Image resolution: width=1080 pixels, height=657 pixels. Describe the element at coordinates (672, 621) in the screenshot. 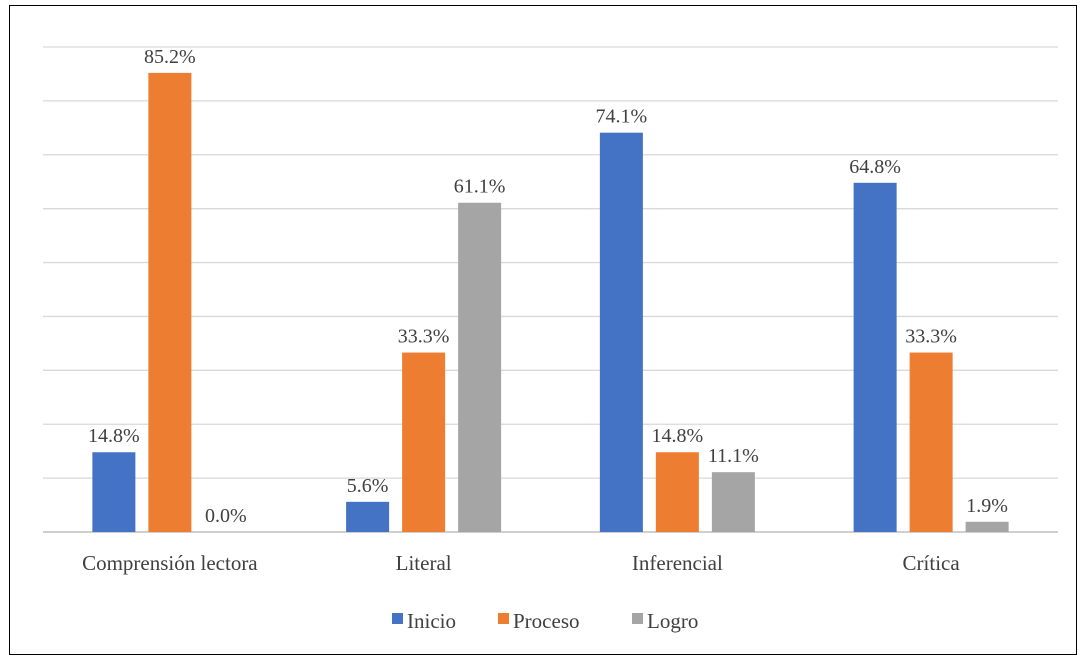

I see `legend-label: Logro` at that location.